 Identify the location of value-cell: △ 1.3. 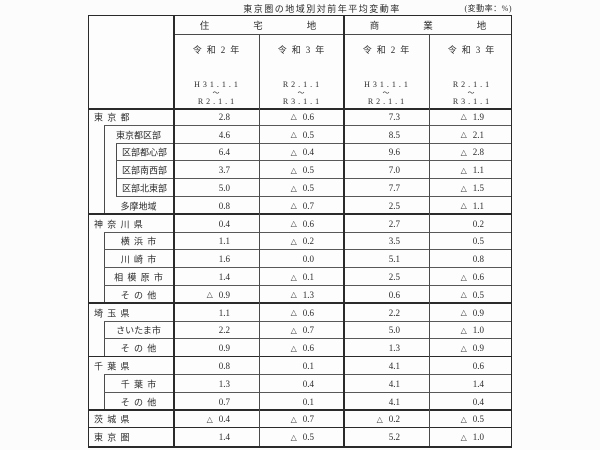
(301, 295).